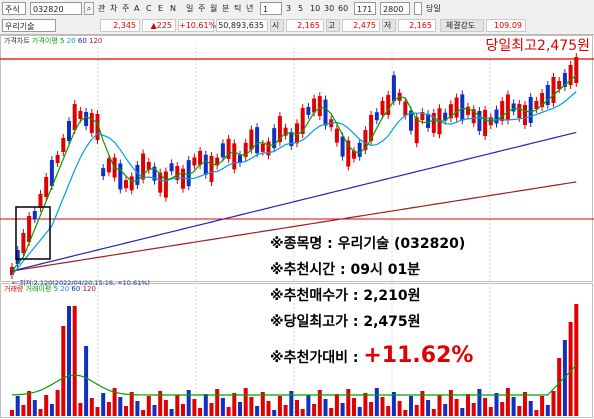  Describe the element at coordinates (33, 233) in the screenshot. I see `entry-highlight-box` at that location.